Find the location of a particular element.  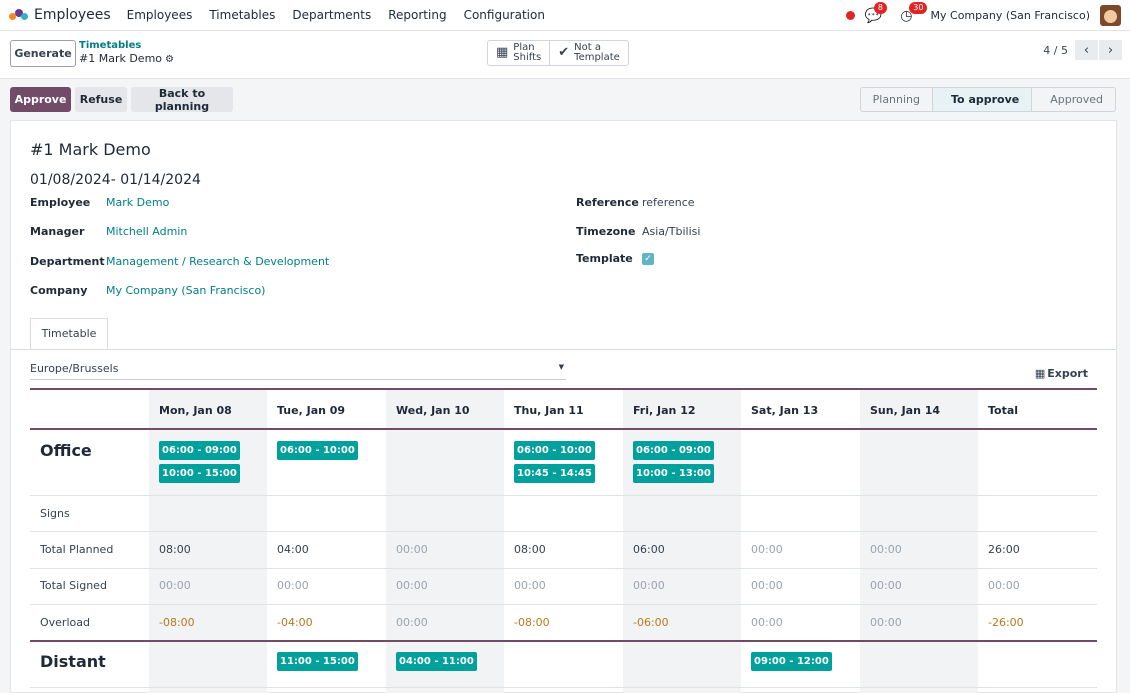

shift-office-tue-1: 06:00 - 10:00 is located at coordinates (317, 450).